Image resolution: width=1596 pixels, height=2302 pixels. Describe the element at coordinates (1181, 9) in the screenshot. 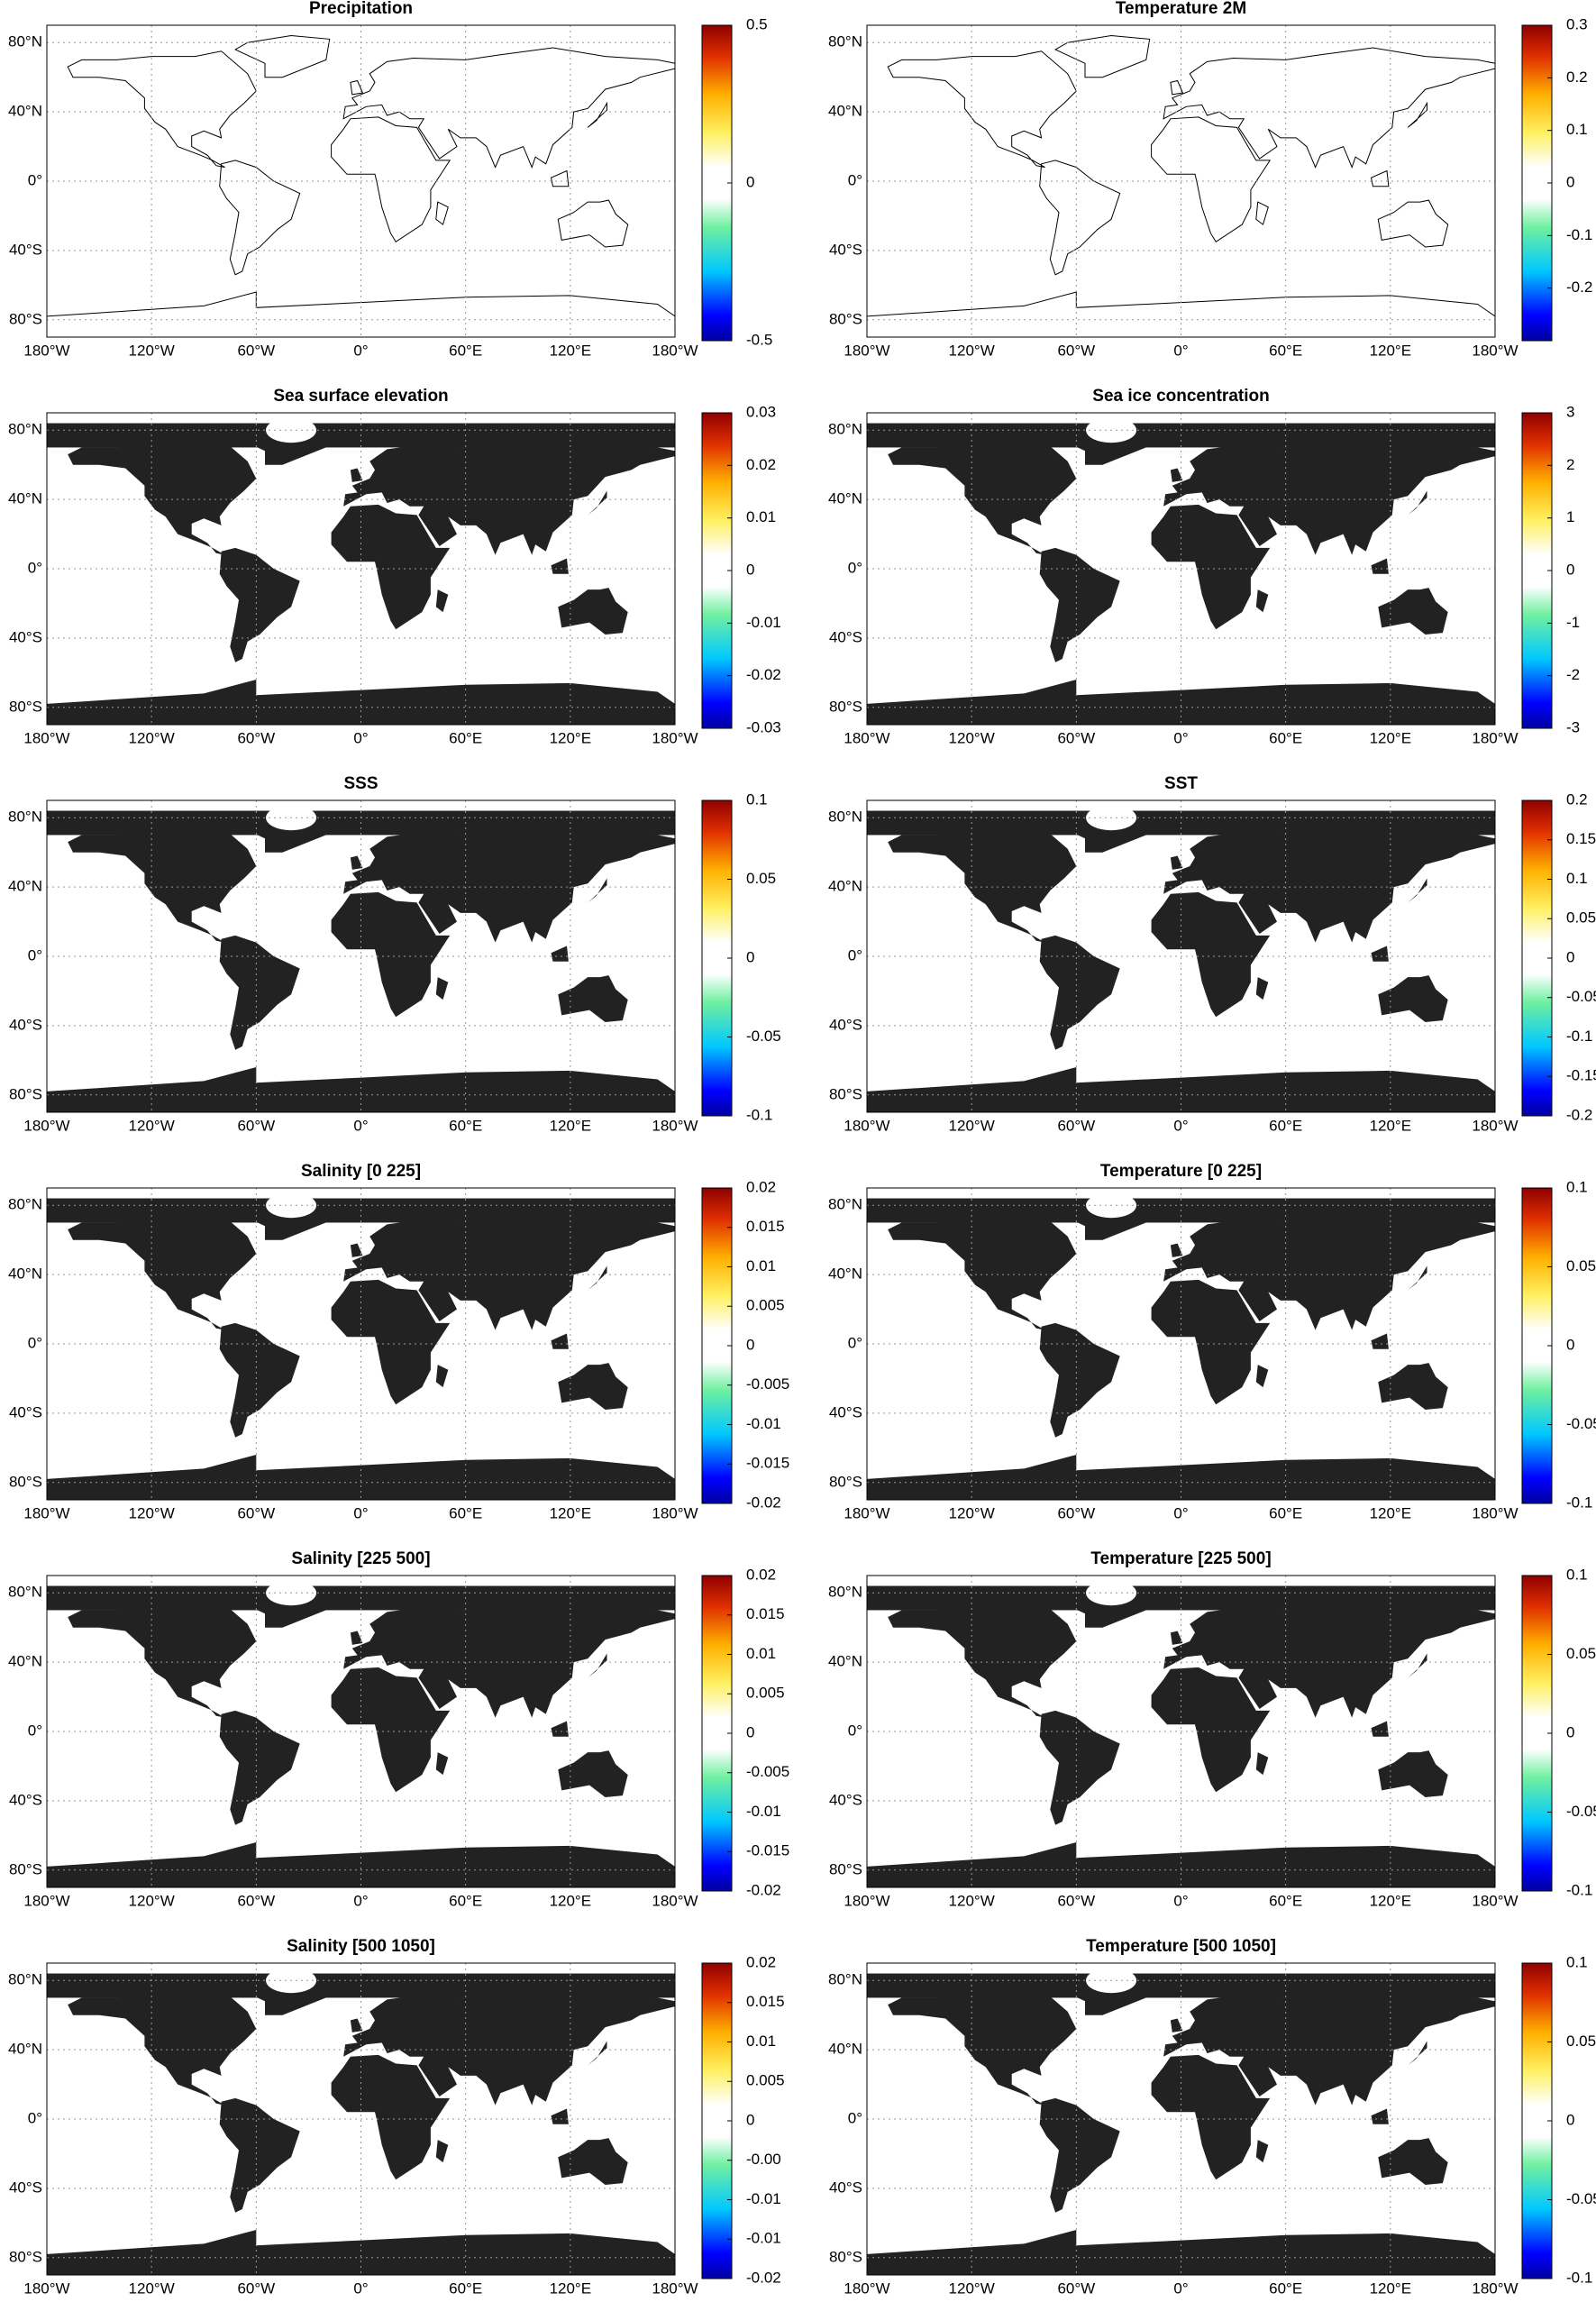

I see `panel-title: Temperature 2M` at that location.